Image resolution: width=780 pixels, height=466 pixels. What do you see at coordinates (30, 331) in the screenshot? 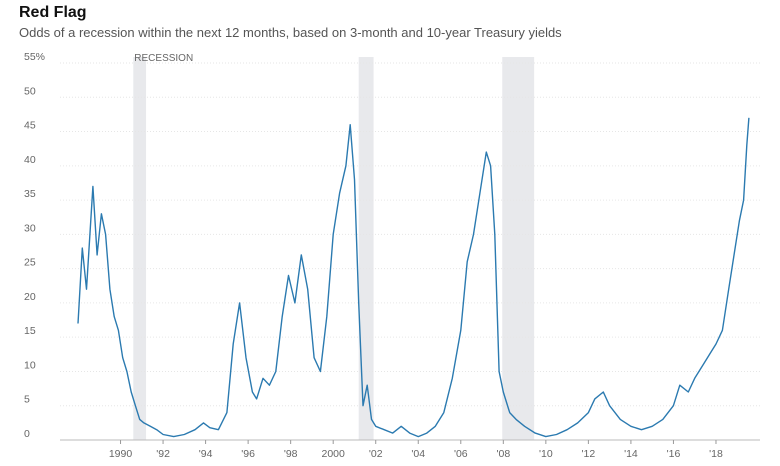
I see `y-tick-label: 15` at bounding box center [30, 331].